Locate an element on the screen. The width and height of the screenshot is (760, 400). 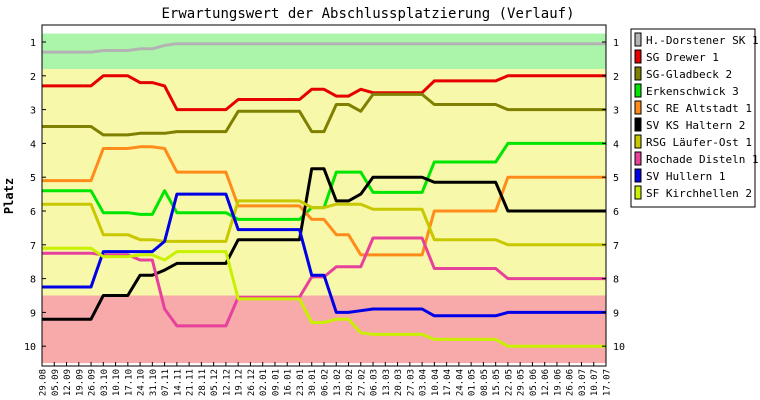
x-tick-label: 10.10 is located at coordinates (117, 382).